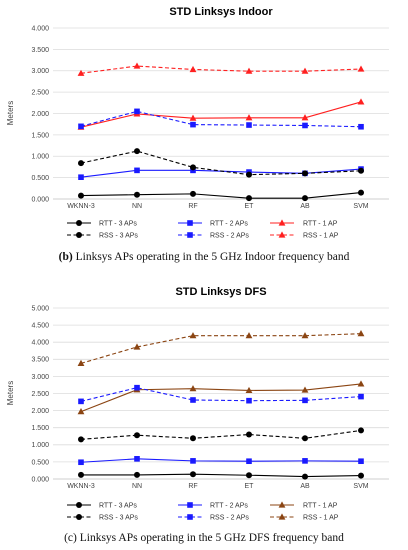 This screenshot has height=550, width=408. Describe the element at coordinates (118, 224) in the screenshot. I see `legend-label: RTT - 3 APs` at that location.